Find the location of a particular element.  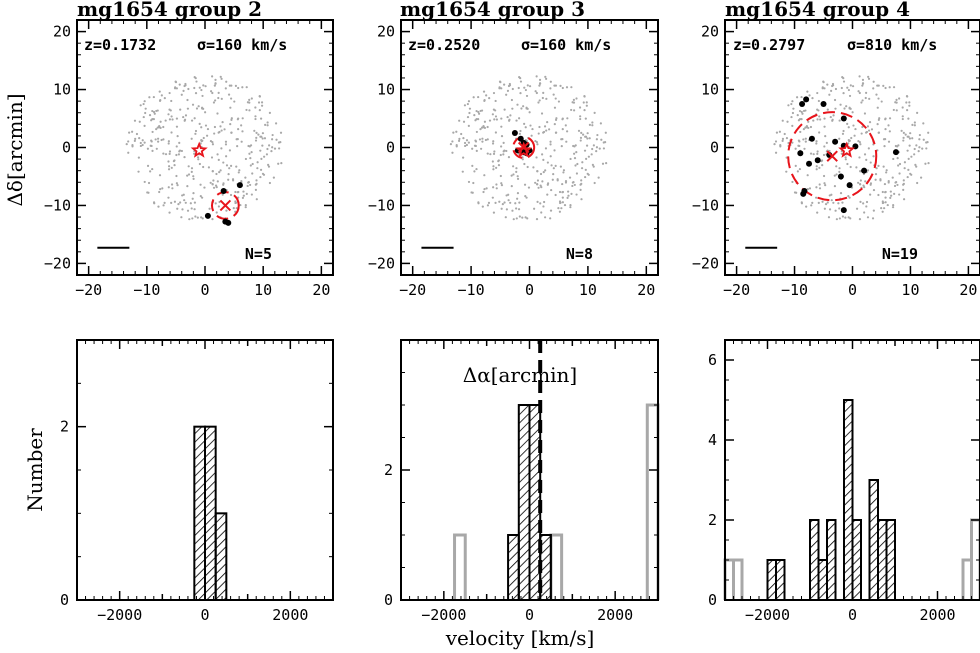

x-tick-label: −20 is located at coordinates (88, 290).